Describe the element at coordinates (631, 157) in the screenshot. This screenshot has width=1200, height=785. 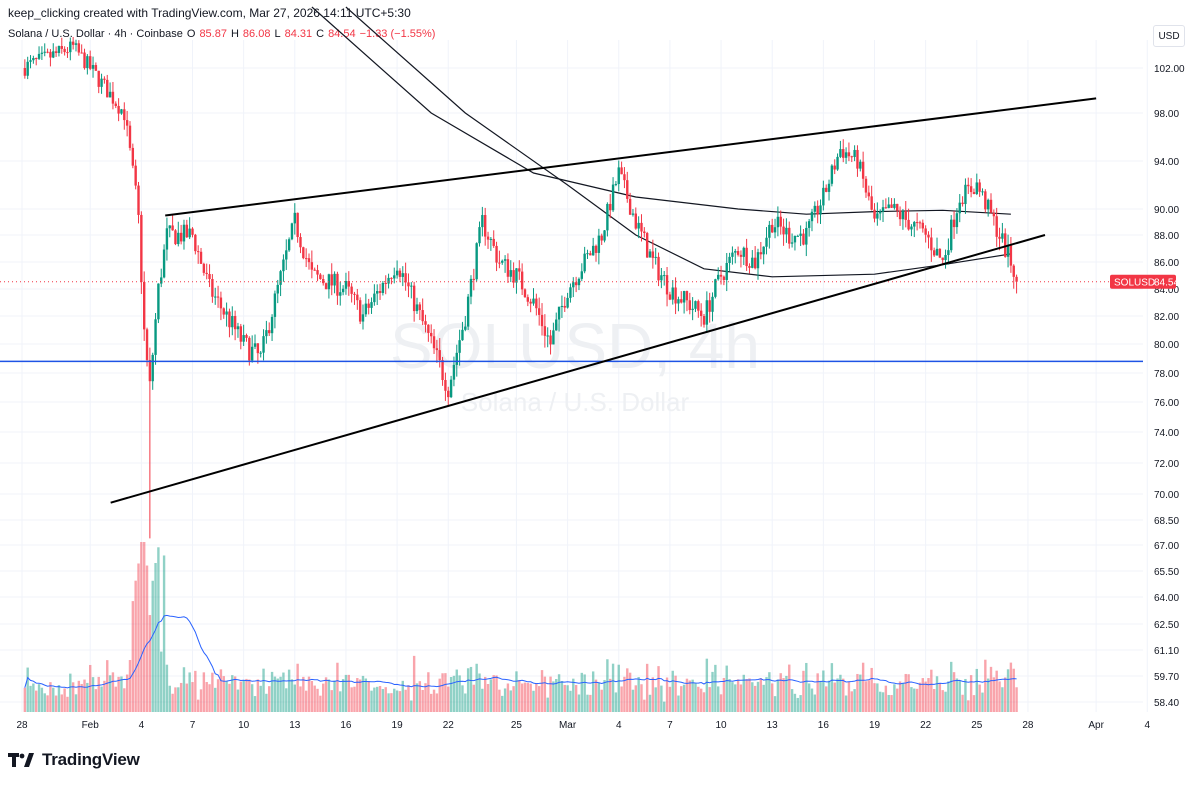
I see `trendline-upper` at that location.